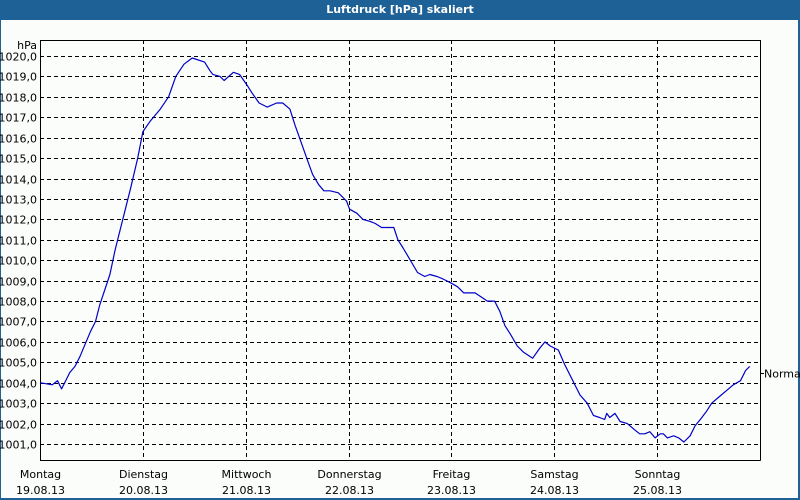  I want to click on y-tick-label: 1011,0, so click(18, 241).